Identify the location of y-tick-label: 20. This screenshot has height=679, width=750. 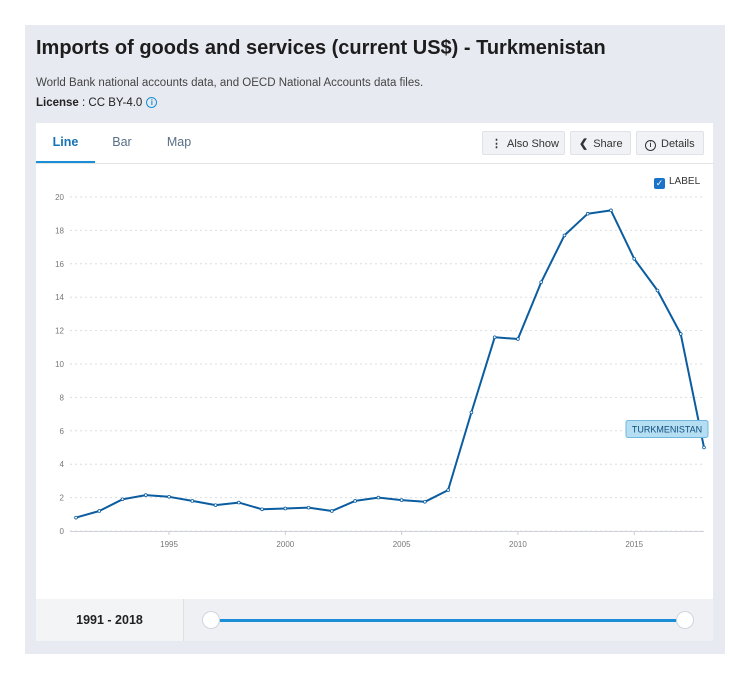
(59, 197).